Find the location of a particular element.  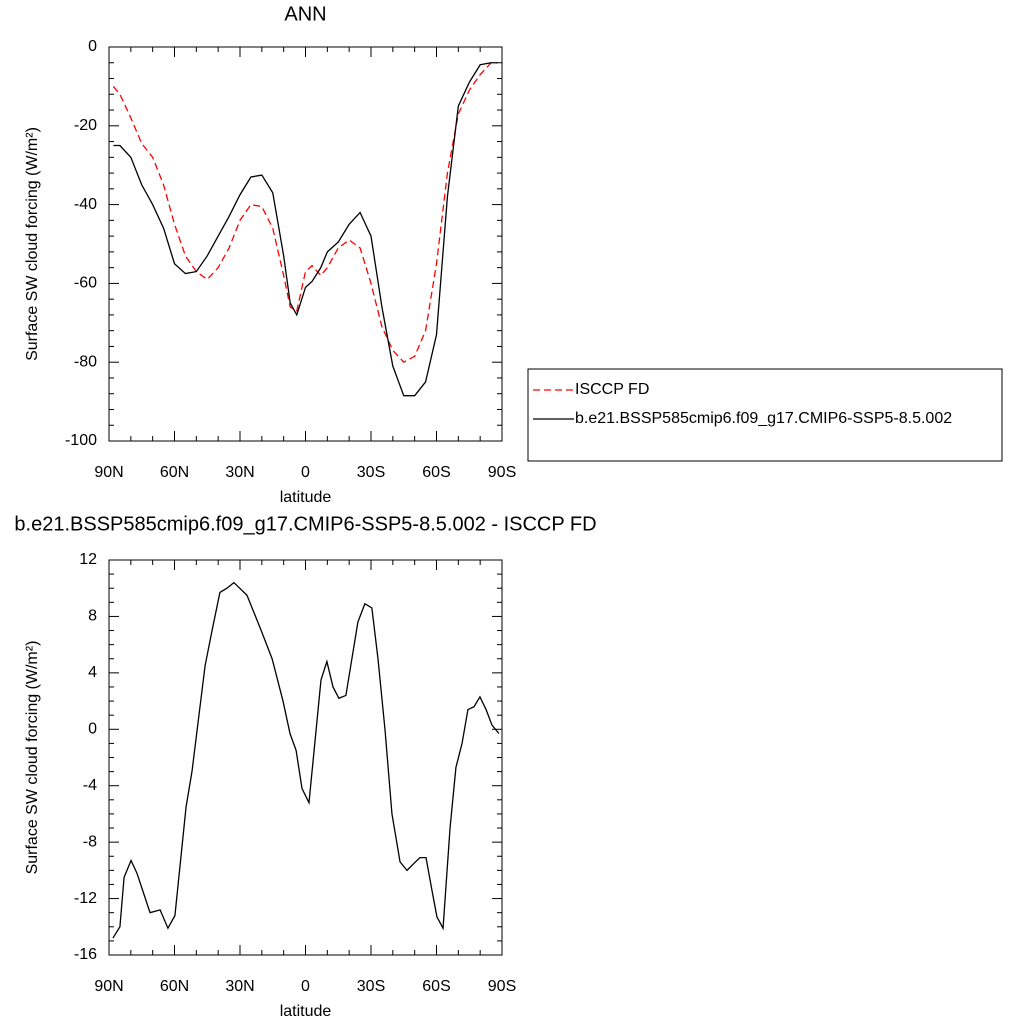

plot-frame is located at coordinates (305, 757).